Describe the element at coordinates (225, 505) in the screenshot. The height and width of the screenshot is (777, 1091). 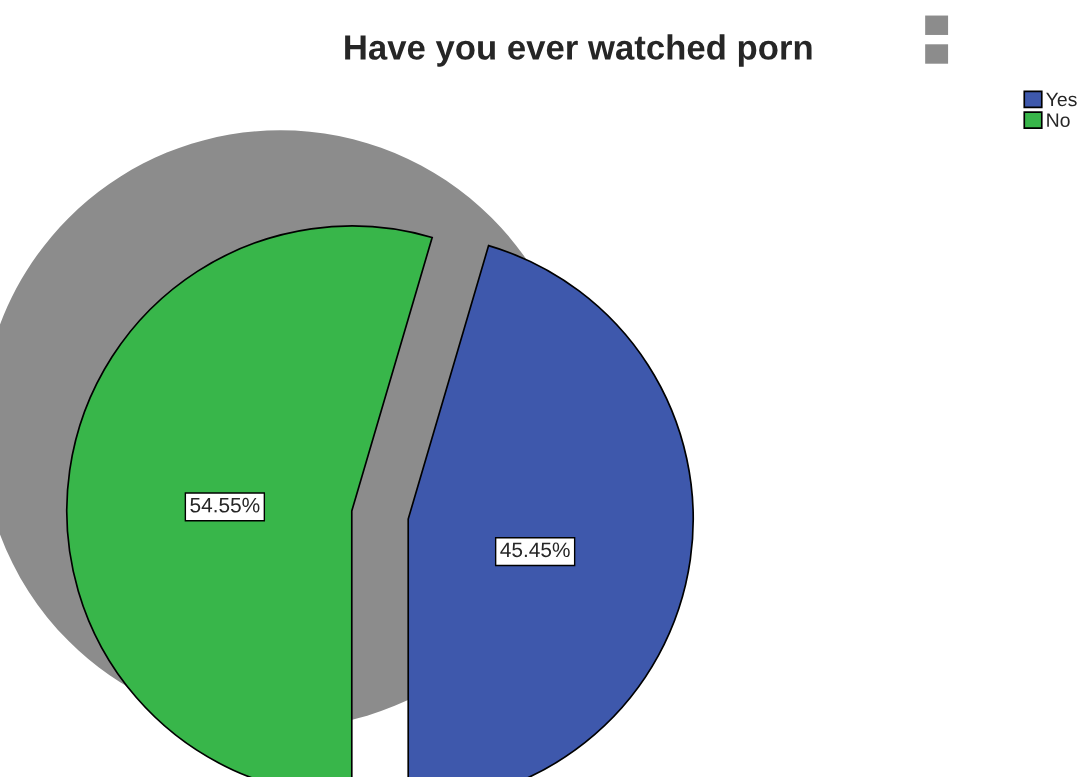
I see `data-label: 54.55%` at that location.